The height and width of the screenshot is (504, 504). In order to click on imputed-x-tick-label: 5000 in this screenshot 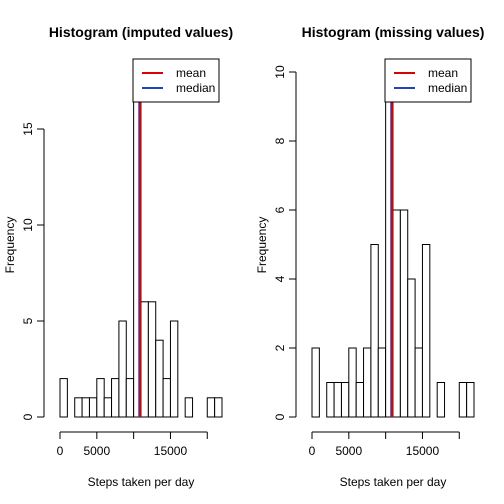, I will do `click(96, 451)`.